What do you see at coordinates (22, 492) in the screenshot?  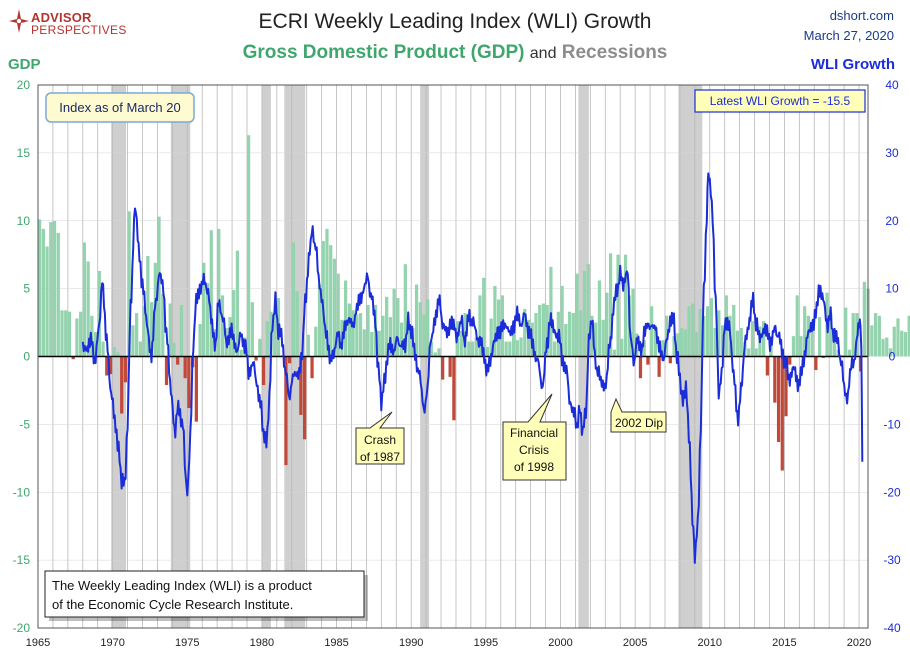 I see `left-tick-label: -10` at bounding box center [22, 492].